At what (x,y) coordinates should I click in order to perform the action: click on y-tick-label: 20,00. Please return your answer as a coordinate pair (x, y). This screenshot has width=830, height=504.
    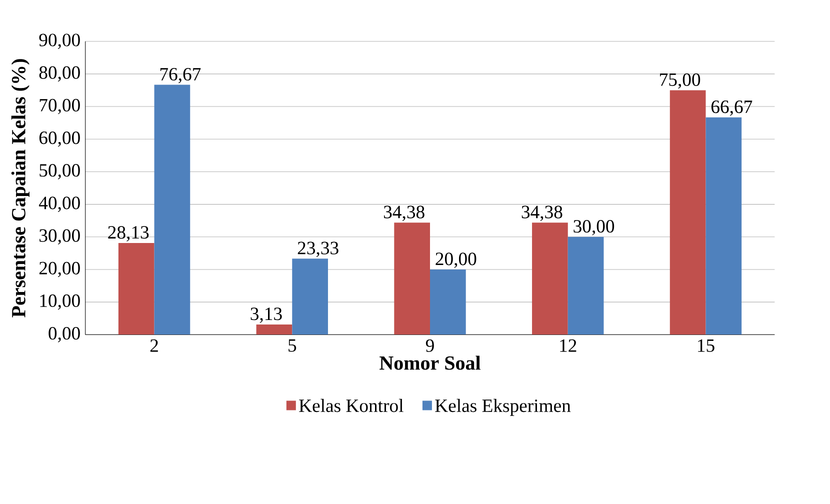
    Looking at the image, I should click on (59, 270).